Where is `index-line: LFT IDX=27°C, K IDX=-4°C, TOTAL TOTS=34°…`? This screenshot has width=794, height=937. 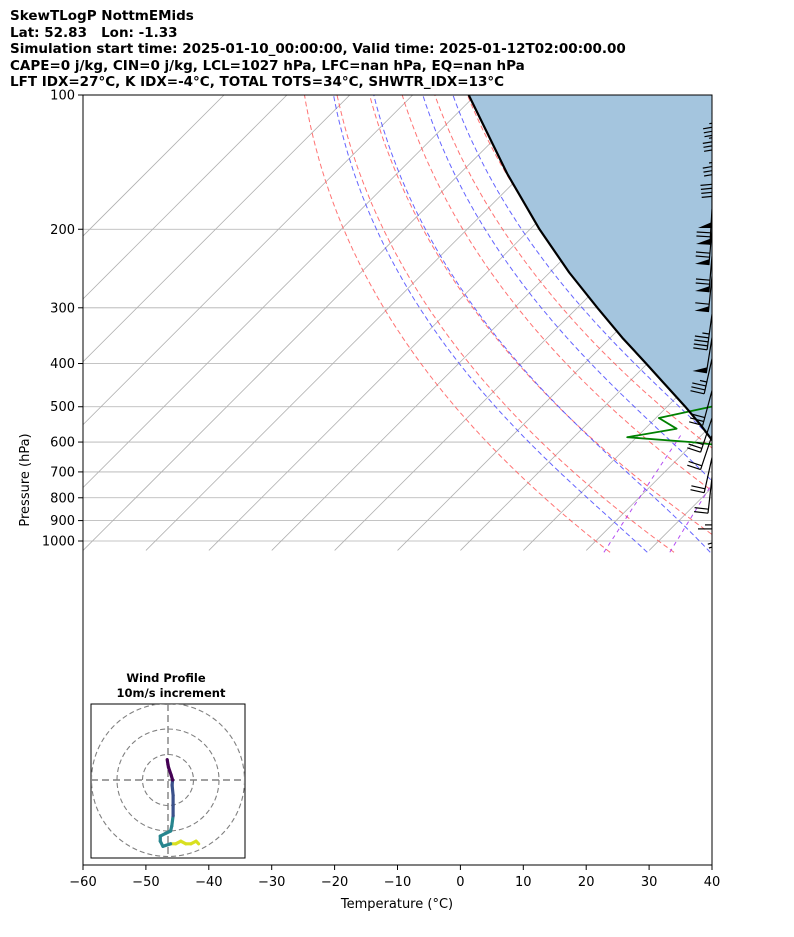 index-line: LFT IDX=27°C, K IDX=-4°C, TOTAL TOTS=34°… is located at coordinates (257, 82).